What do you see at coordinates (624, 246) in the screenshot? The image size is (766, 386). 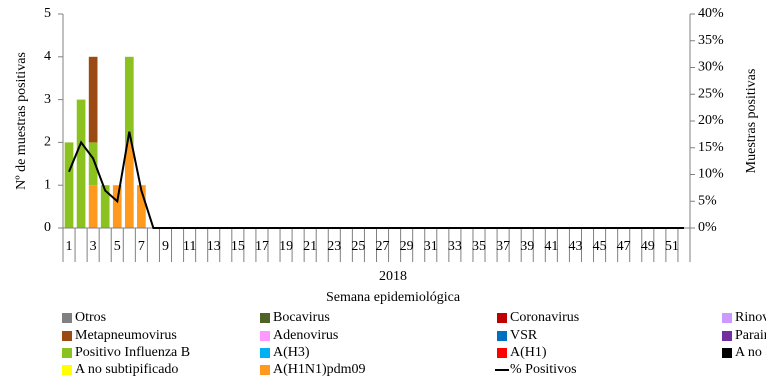 I see `x-tick-label: 47` at bounding box center [624, 246].